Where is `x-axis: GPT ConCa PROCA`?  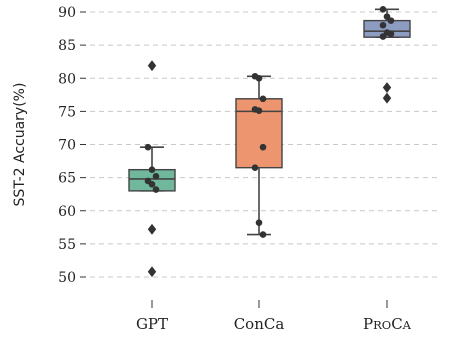 x-axis: GPT ConCa PROCA is located at coordinates (274, 316).